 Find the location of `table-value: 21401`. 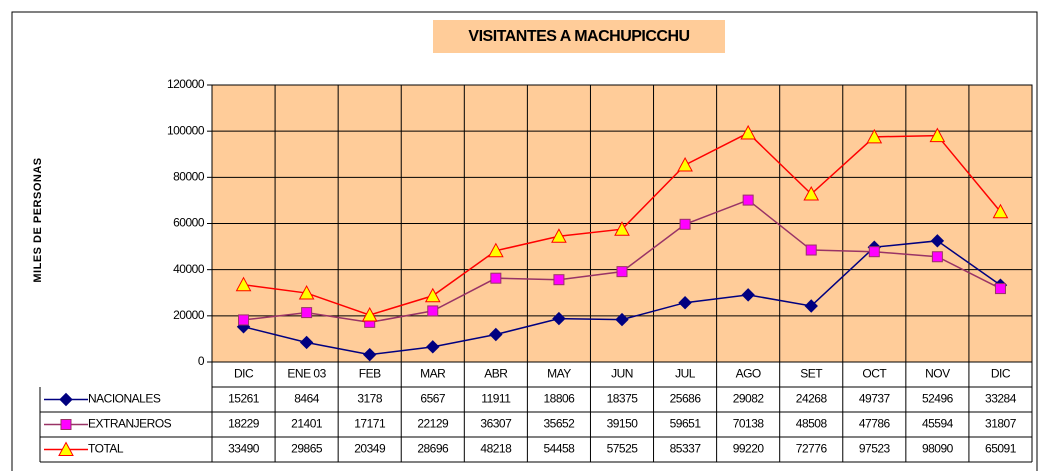

table-value: 21401 is located at coordinates (307, 424).